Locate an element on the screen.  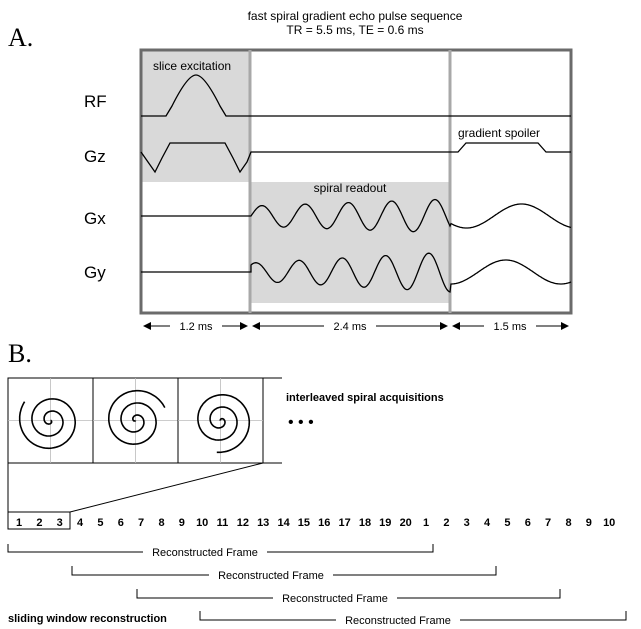
rf-waveform is located at coordinates (356, 95).